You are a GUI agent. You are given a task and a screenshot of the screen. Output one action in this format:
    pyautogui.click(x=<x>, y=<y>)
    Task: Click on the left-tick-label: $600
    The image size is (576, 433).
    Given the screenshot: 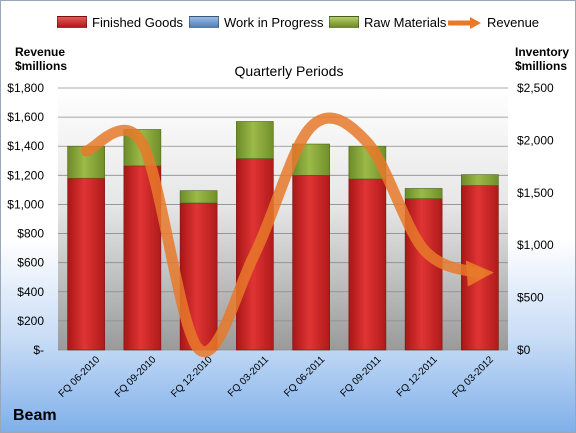 What is the action you would take?
    pyautogui.click(x=30, y=263)
    